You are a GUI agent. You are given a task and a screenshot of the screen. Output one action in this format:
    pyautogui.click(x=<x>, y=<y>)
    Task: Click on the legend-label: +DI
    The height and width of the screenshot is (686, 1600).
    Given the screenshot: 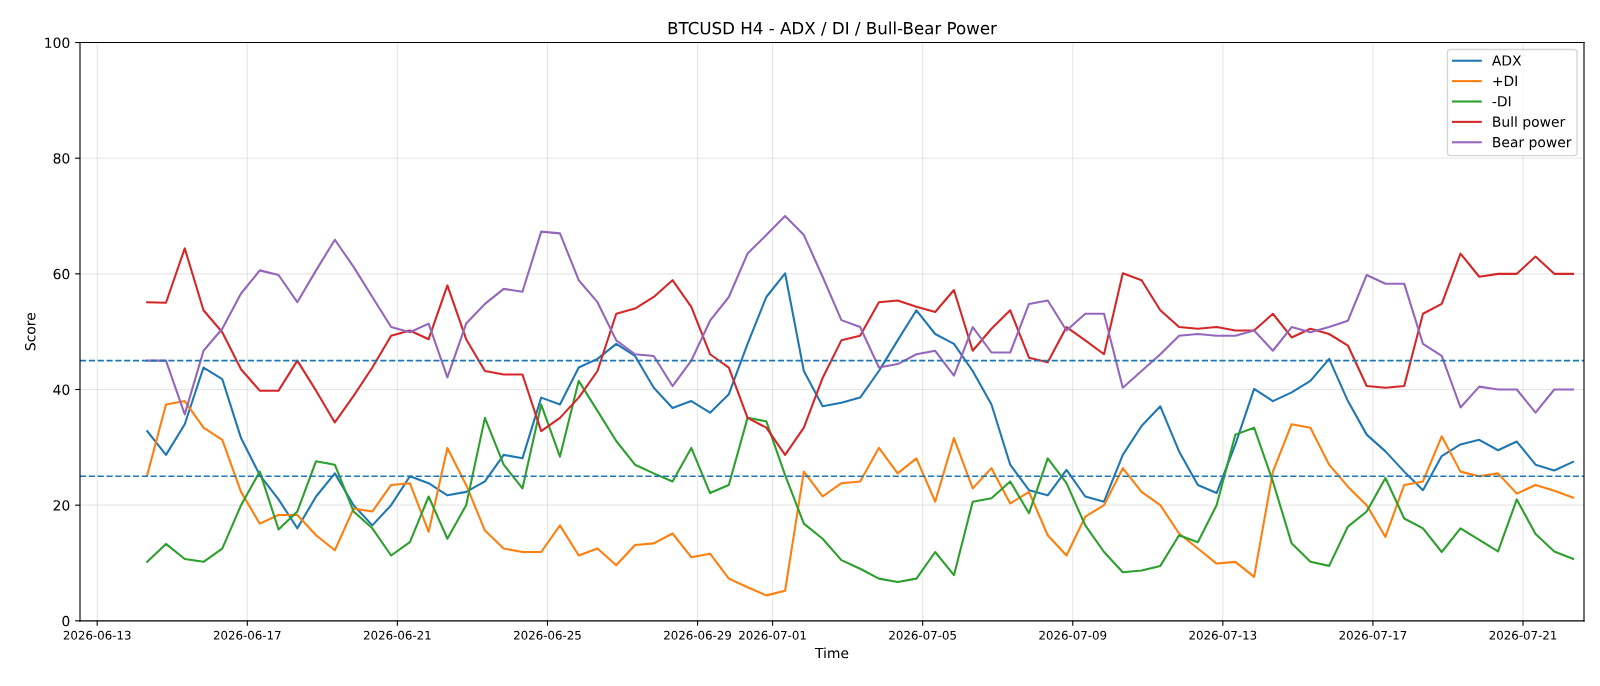 What is the action you would take?
    pyautogui.click(x=1505, y=80)
    